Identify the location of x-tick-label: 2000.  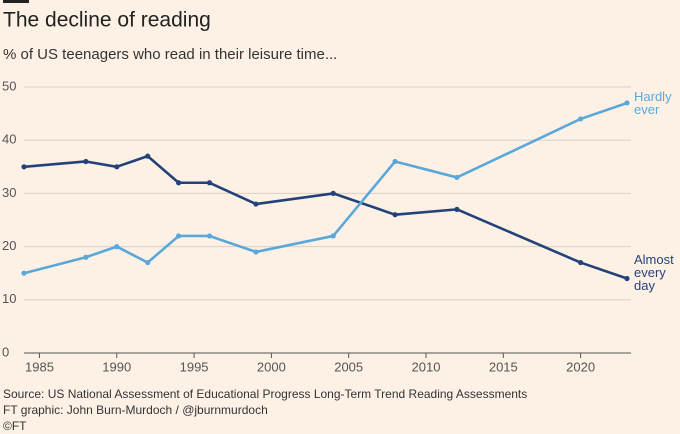
(271, 366).